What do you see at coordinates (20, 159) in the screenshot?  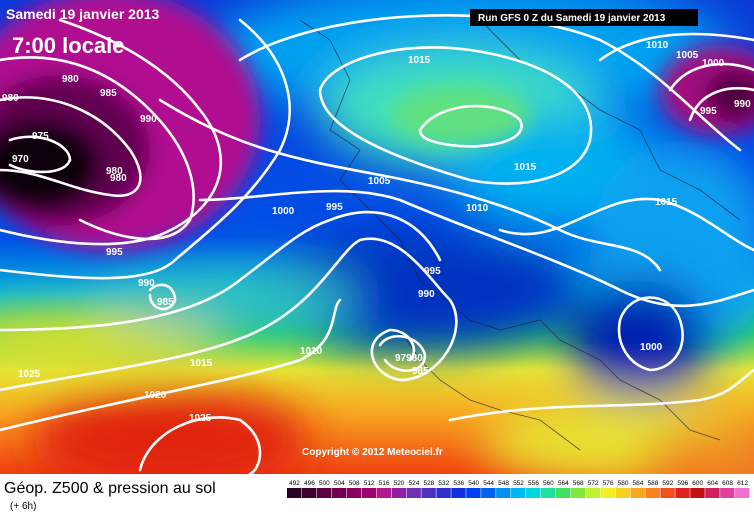 I see `isobar-label: 970` at bounding box center [20, 159].